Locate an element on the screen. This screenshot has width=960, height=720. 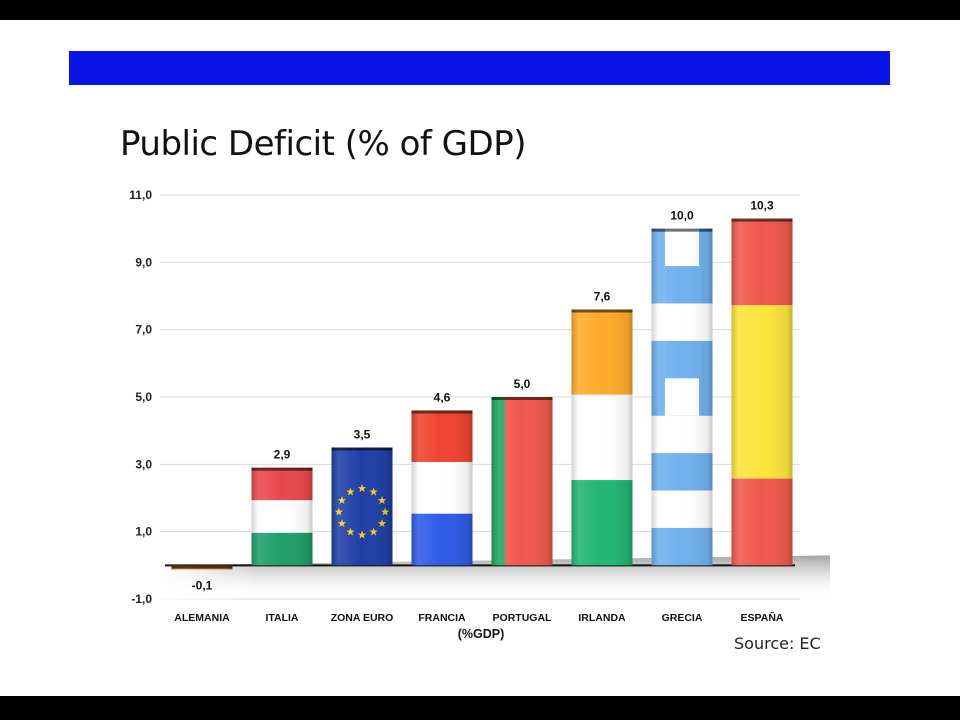
category-label: PORTUGAL is located at coordinates (523, 618).